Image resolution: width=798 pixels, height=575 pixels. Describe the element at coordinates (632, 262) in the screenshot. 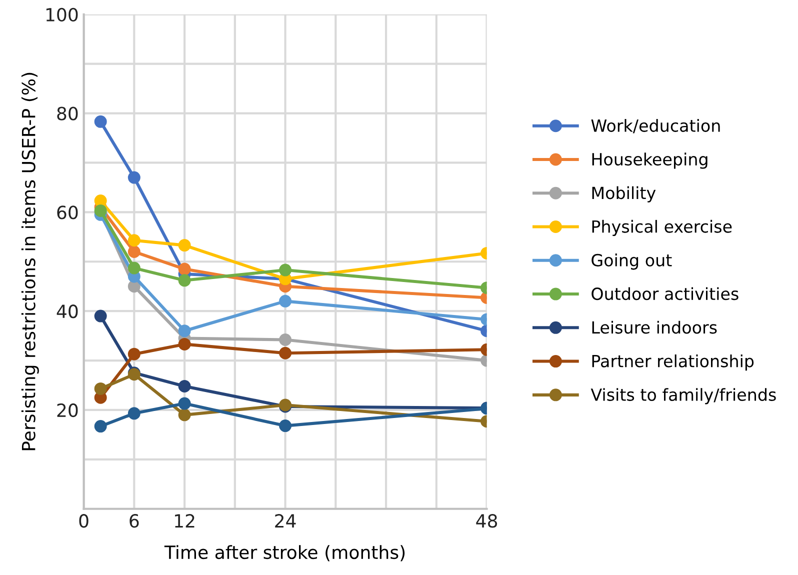

I see `legend-label: Going out` at that location.